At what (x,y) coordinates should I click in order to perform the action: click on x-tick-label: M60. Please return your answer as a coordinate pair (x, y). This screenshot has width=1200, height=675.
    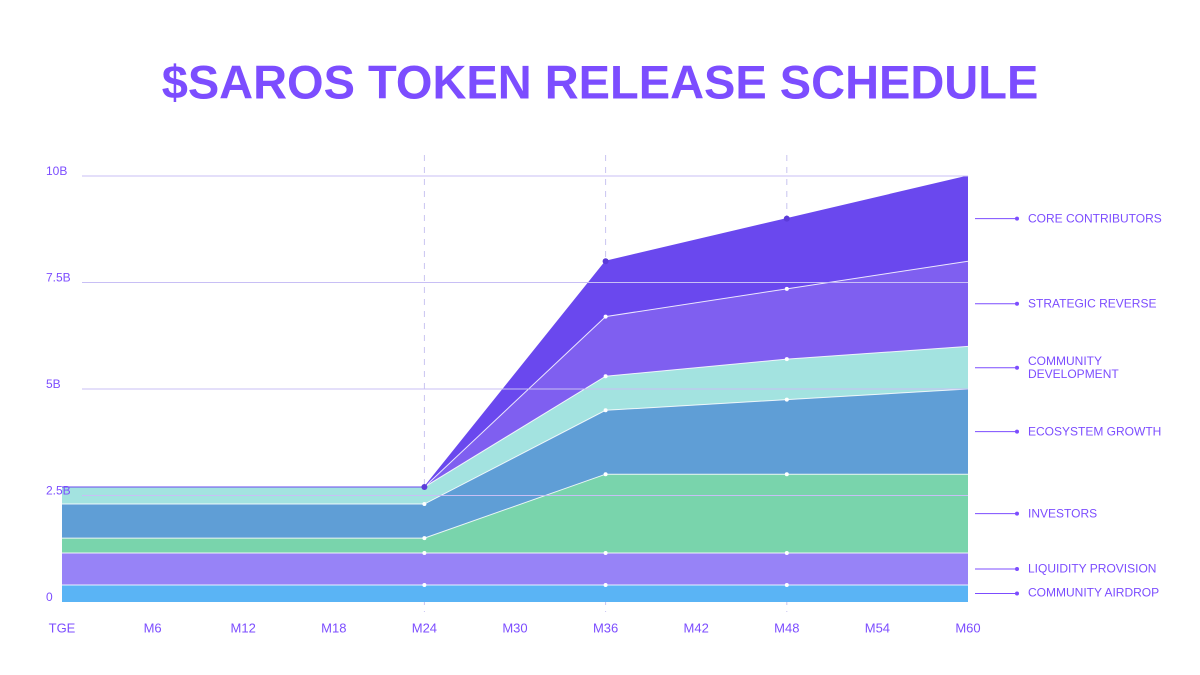
    Looking at the image, I should click on (967, 627).